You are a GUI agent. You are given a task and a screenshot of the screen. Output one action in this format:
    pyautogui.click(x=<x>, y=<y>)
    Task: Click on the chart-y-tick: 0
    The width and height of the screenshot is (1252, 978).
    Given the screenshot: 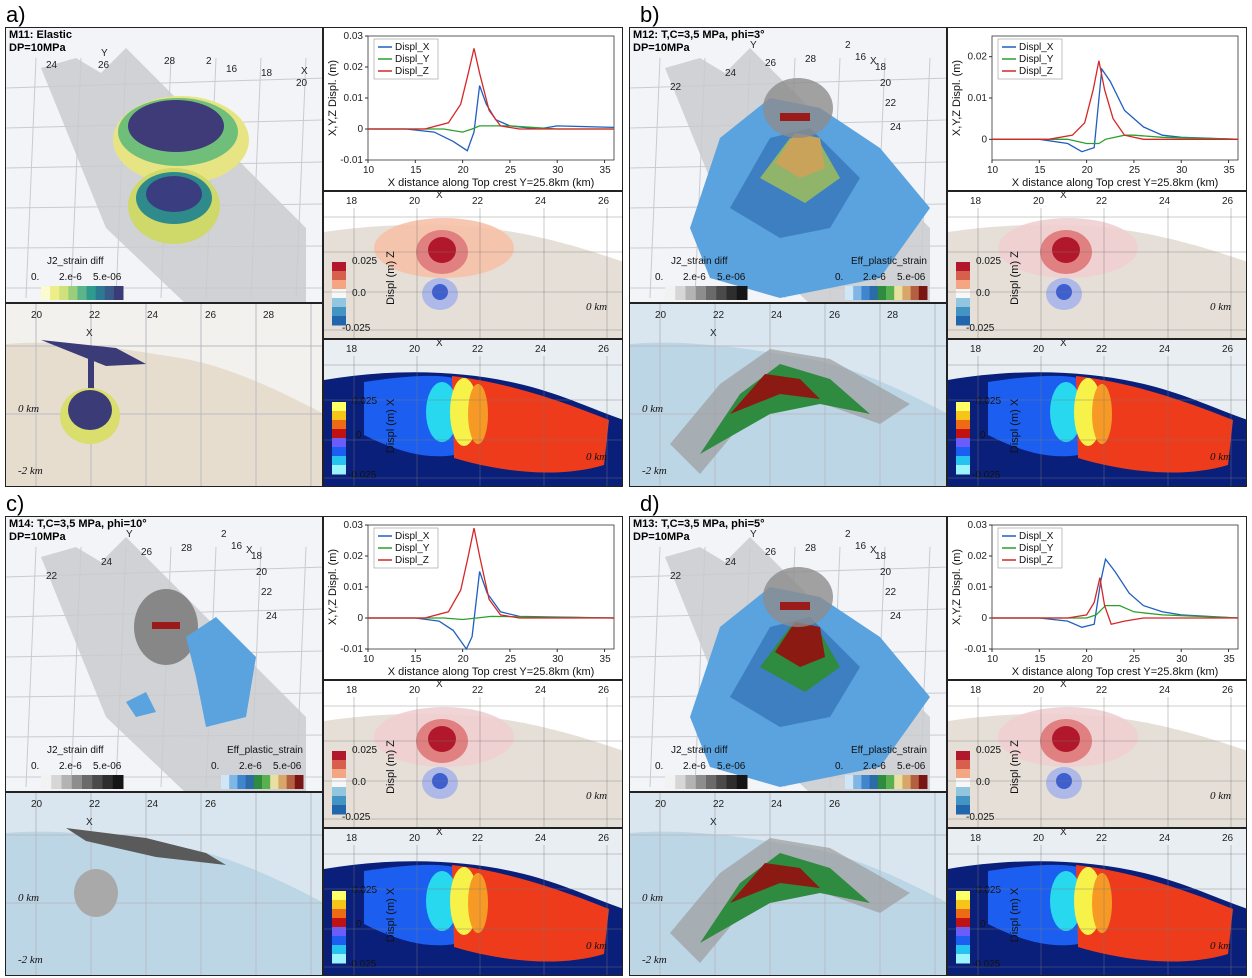 What is the action you would take?
    pyautogui.click(x=984, y=139)
    